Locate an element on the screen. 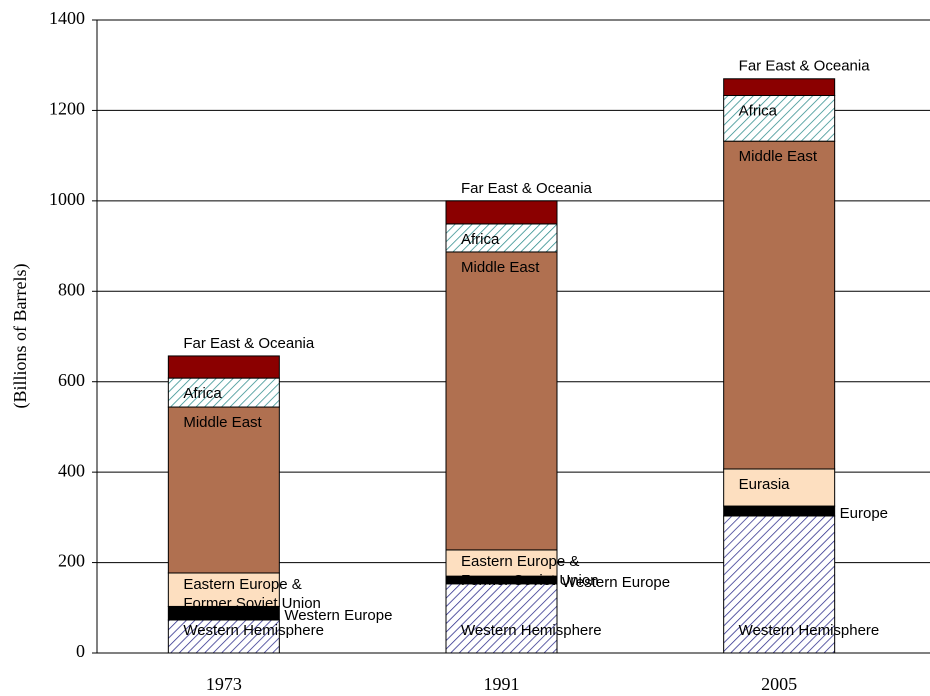 Image resolution: width=930 pixels, height=696 pixels. segment-label: Europe is located at coordinates (864, 513).